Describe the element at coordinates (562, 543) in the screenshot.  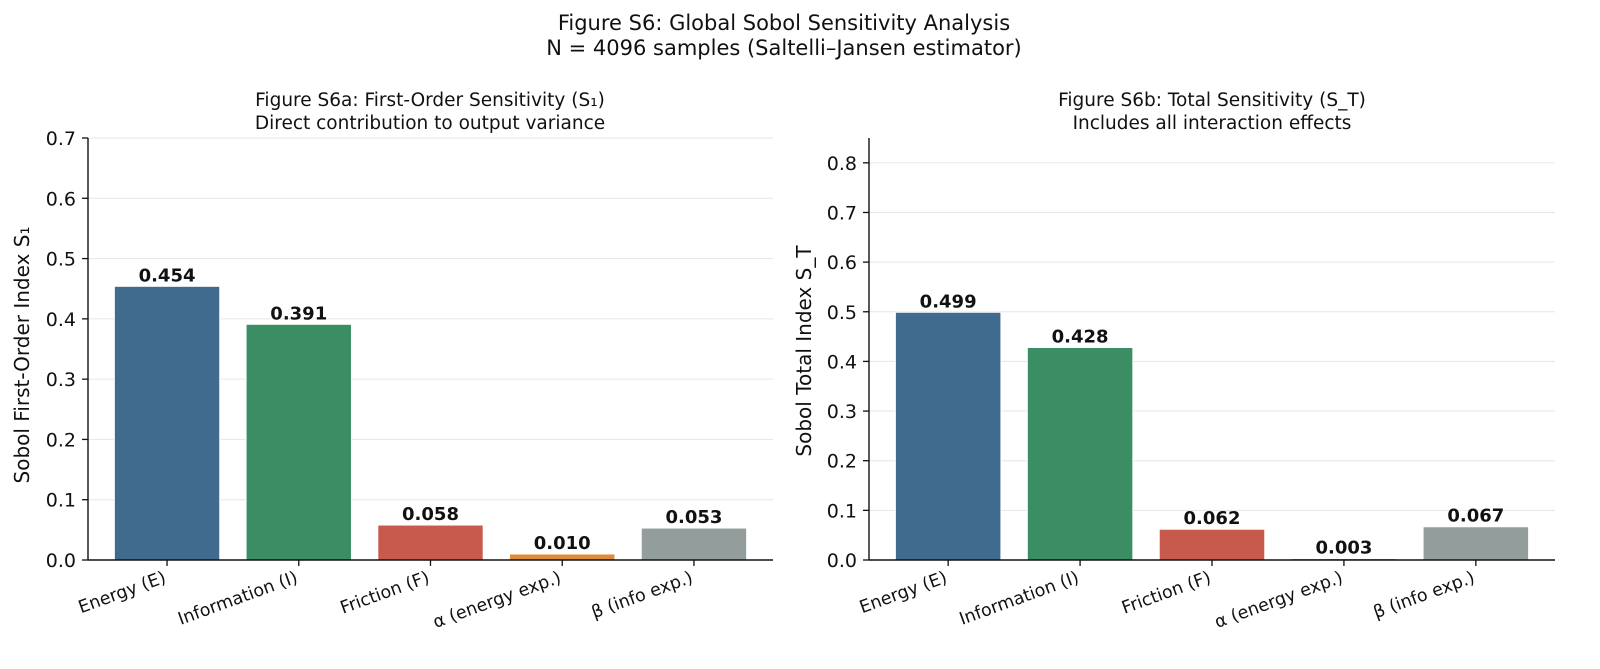
I see `data-label: 0.010` at that location.